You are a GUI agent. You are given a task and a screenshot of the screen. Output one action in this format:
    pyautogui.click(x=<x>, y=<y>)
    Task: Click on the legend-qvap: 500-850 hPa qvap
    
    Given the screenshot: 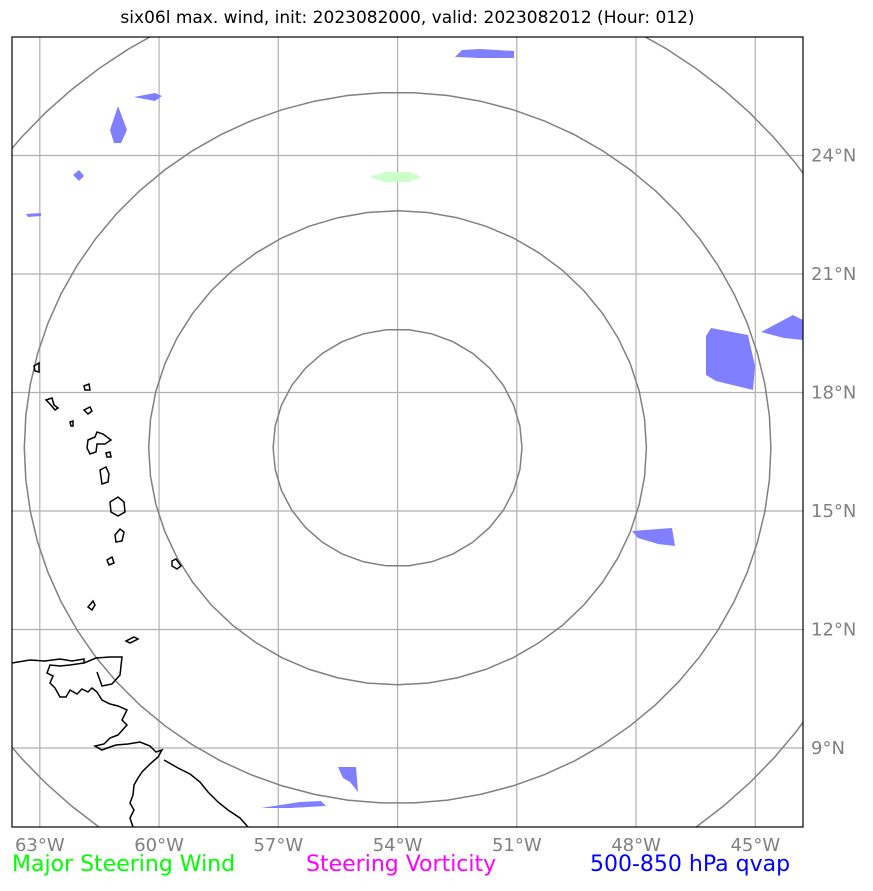 What is the action you would take?
    pyautogui.click(x=690, y=864)
    